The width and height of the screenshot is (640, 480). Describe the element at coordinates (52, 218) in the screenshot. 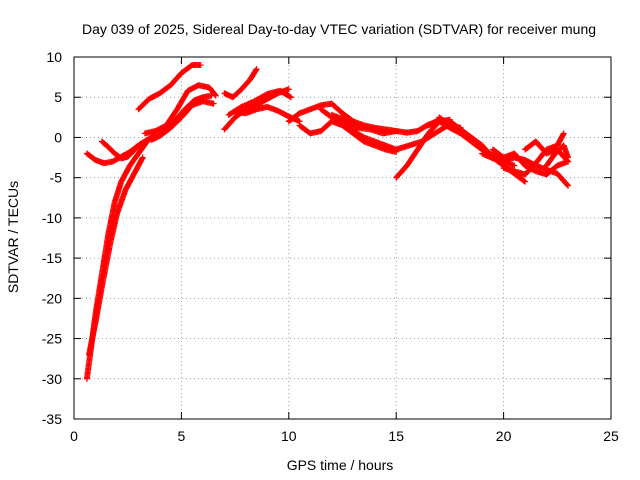

I see `y-tick-label: -10` at that location.